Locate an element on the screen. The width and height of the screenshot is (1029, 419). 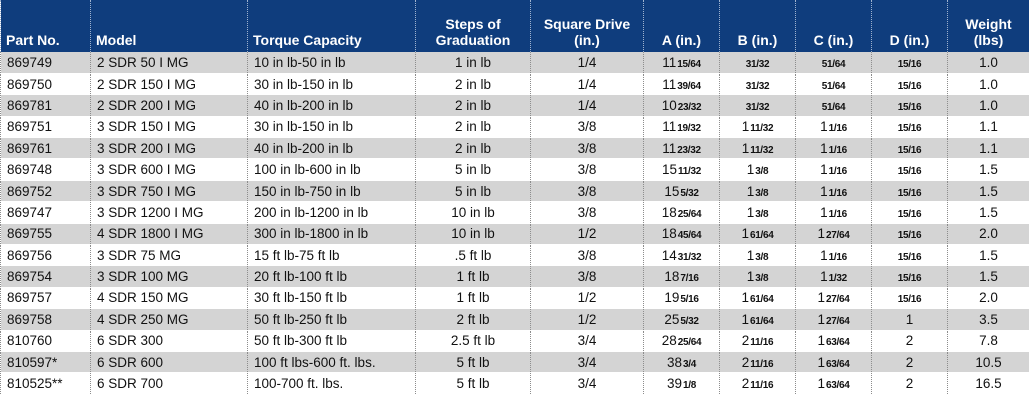
cell-part-no: 810760 is located at coordinates (45, 341).